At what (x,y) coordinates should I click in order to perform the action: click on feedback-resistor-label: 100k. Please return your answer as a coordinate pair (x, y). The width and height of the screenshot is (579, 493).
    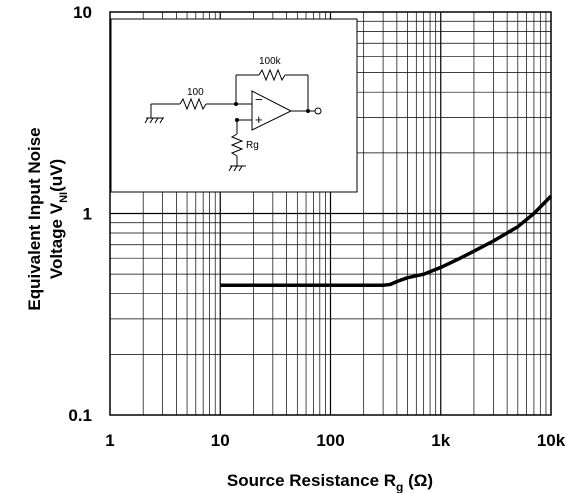
    Looking at the image, I should click on (270, 61).